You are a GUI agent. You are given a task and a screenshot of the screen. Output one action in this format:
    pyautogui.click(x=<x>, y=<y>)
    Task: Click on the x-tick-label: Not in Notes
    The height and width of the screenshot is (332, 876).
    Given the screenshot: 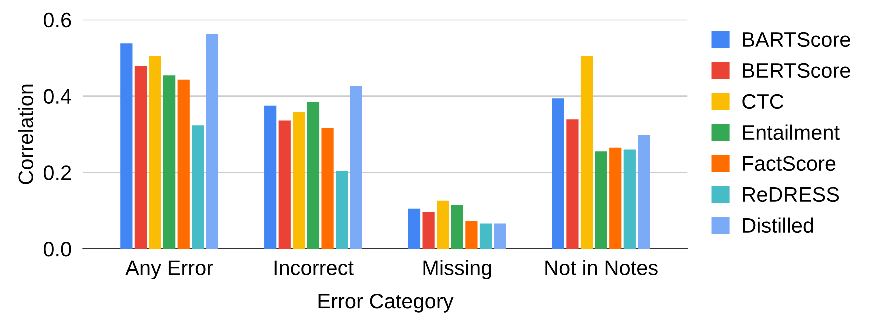 What is the action you would take?
    pyautogui.click(x=602, y=268)
    